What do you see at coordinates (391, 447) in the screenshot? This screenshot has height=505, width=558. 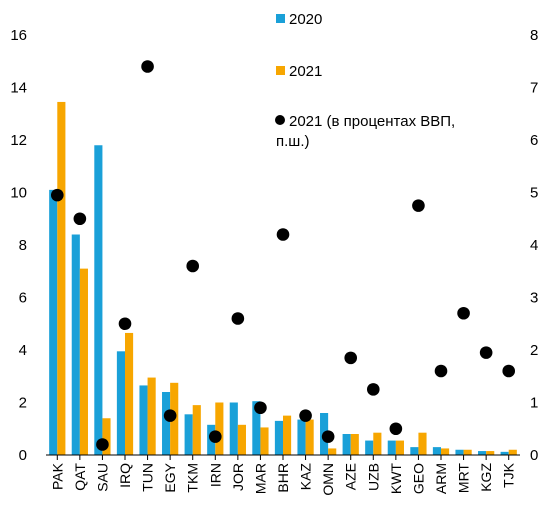 I see `bar-2020-KWT` at bounding box center [391, 447].